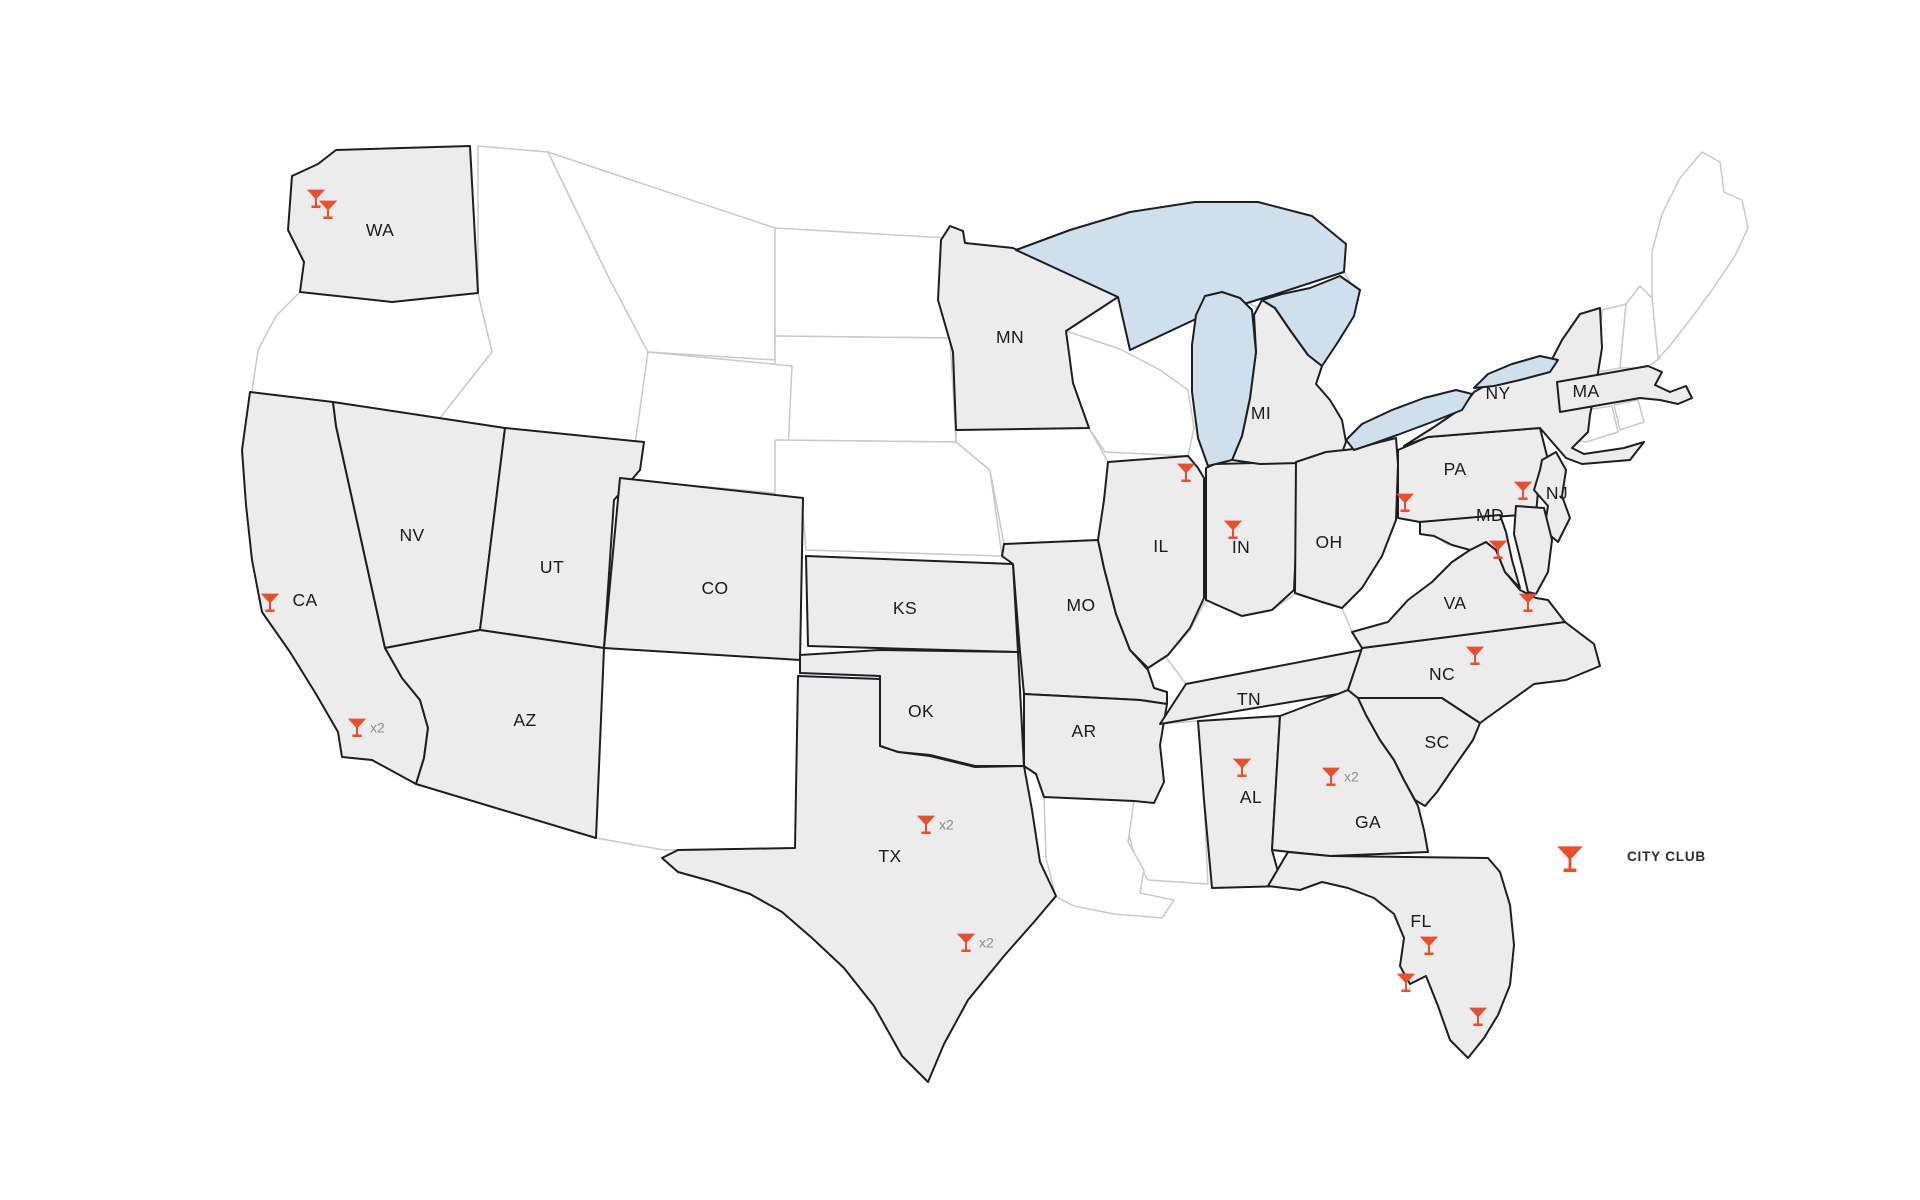  What do you see at coordinates (366, 728) in the screenshot?
I see `city-club-marker-ca-south: x2` at bounding box center [366, 728].